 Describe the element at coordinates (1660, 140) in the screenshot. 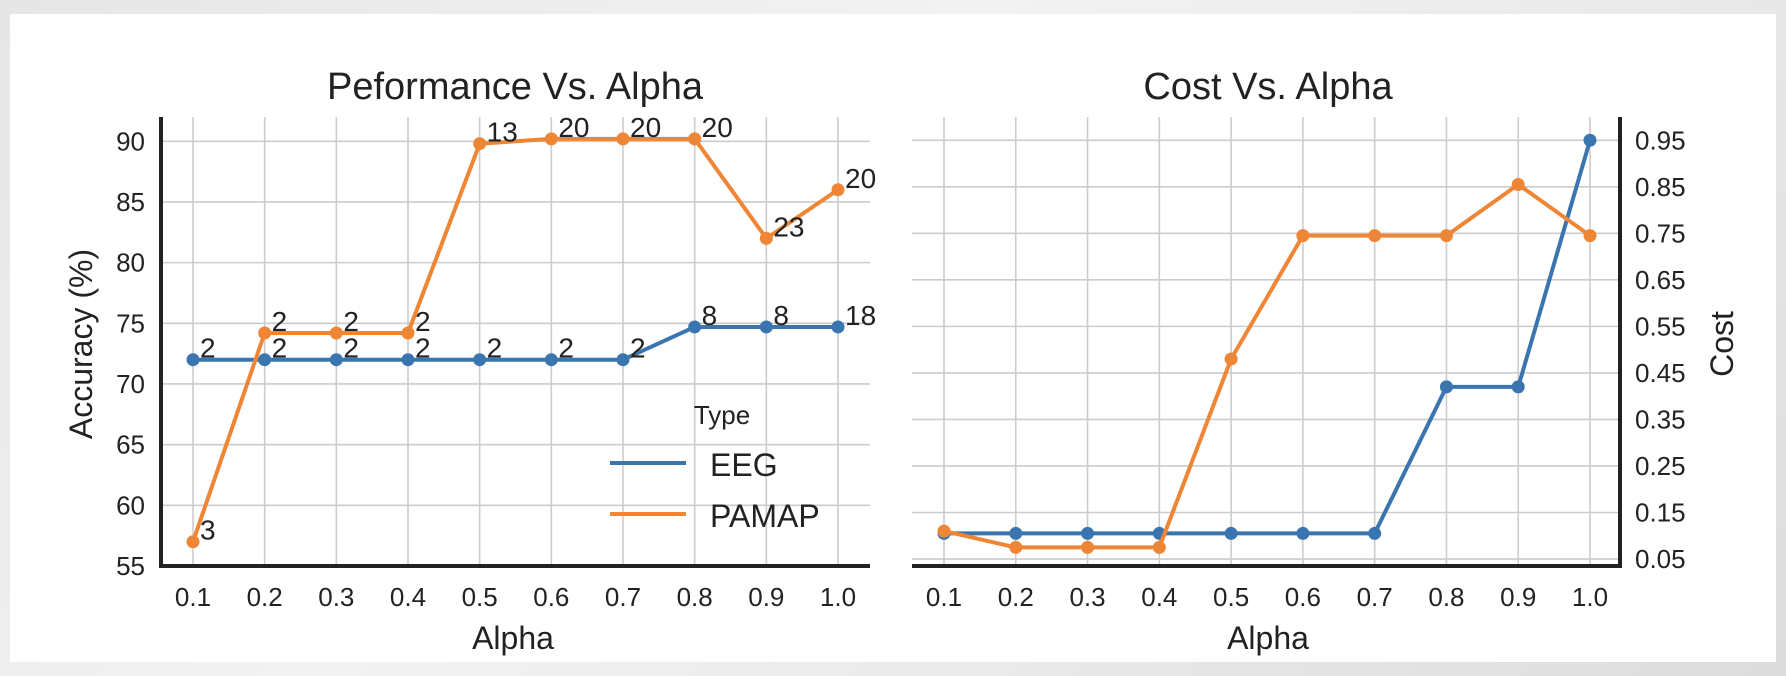

I see `cost-y-tick-label: 0.95` at that location.